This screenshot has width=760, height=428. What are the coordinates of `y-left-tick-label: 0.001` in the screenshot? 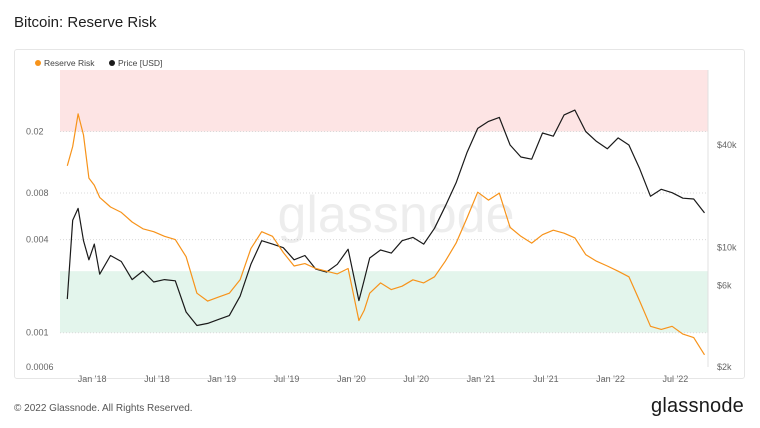 It's located at (37, 333).